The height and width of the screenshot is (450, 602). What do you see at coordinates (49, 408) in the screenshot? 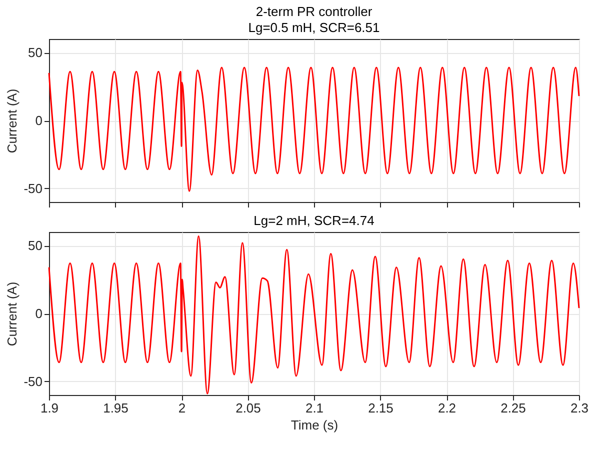
I see `x-tick-label: 1.9` at bounding box center [49, 408].